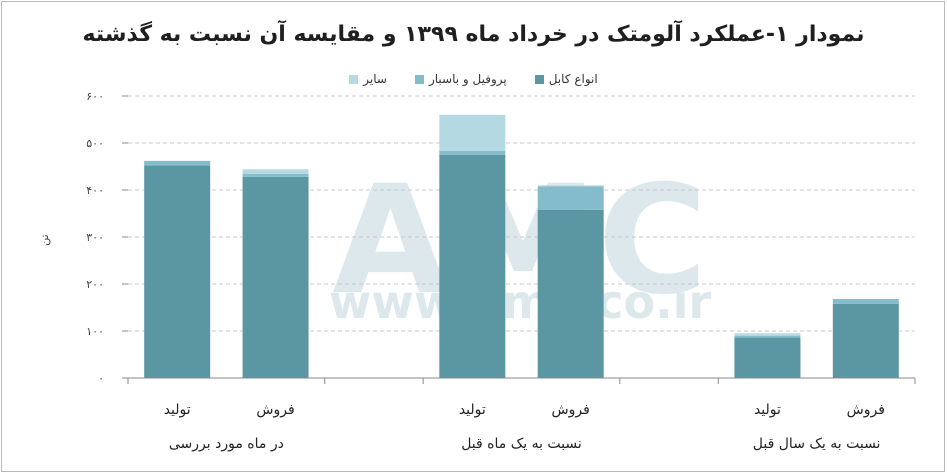 This screenshot has width=947, height=474. I want to click on y-tick-label: ۰, so click(101, 378).